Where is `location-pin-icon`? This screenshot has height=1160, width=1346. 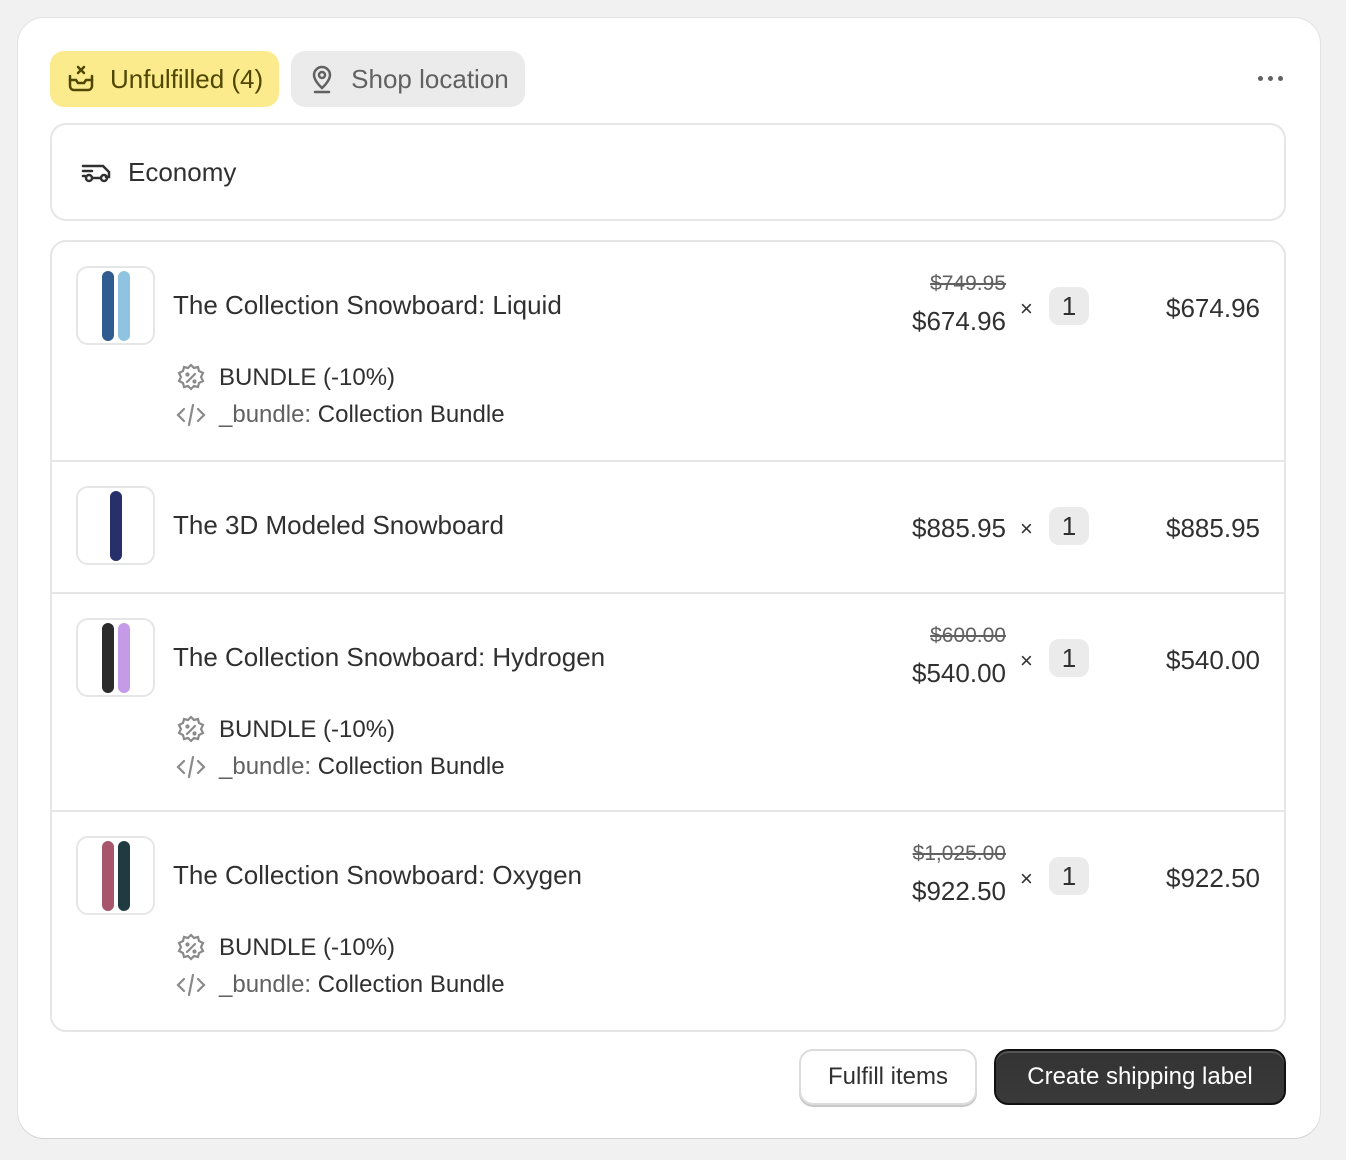
location-pin-icon is located at coordinates (322, 79).